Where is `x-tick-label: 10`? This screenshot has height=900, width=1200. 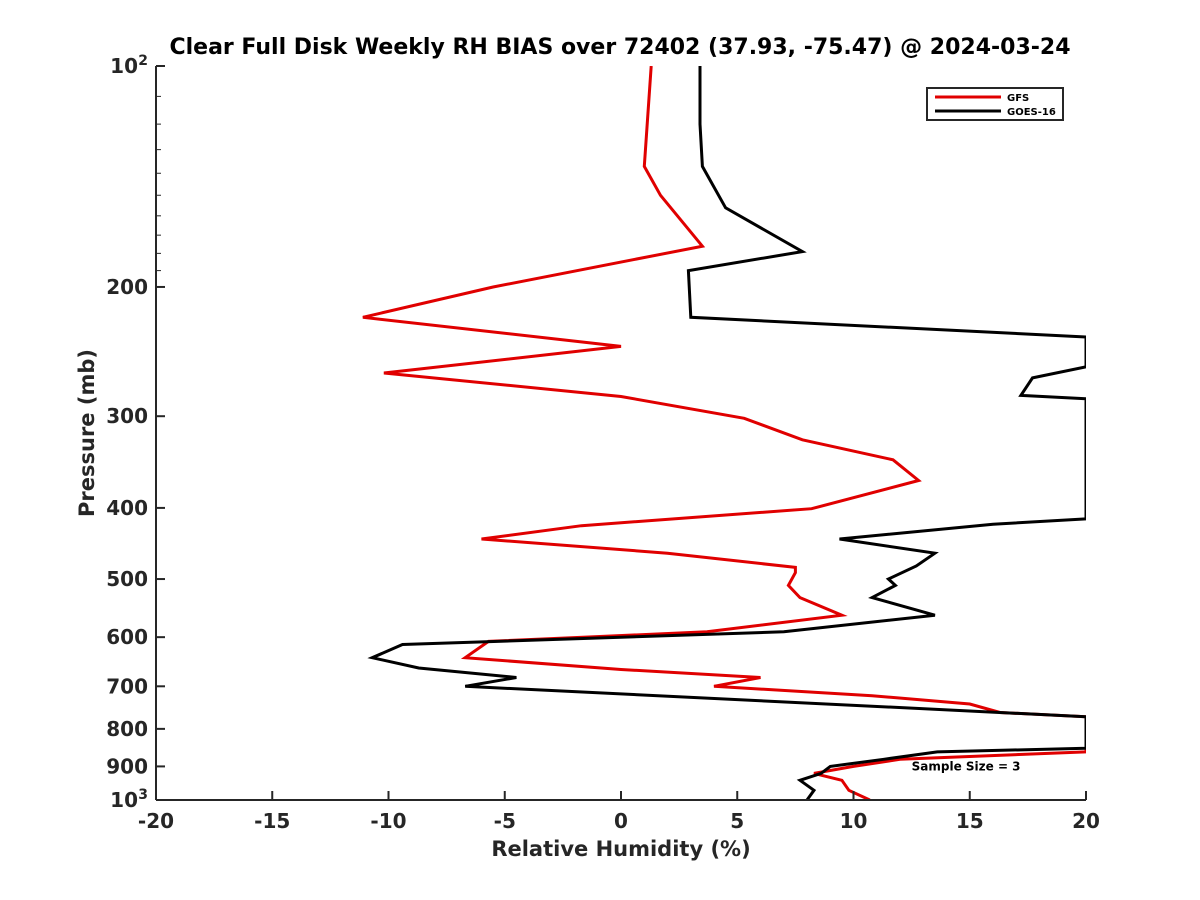
x-tick-label: 10 is located at coordinates (854, 821).